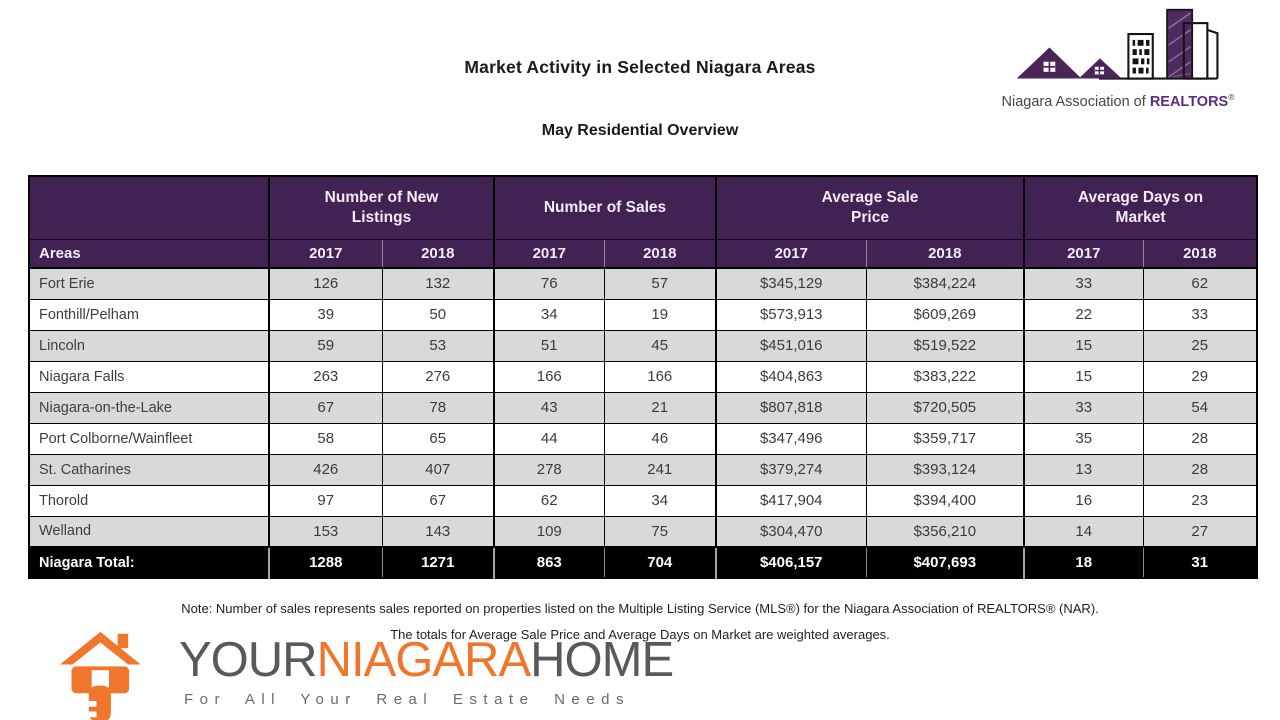 This screenshot has height=720, width=1280. I want to click on footer-logo-word-niagara: NIAGARA, so click(424, 660).